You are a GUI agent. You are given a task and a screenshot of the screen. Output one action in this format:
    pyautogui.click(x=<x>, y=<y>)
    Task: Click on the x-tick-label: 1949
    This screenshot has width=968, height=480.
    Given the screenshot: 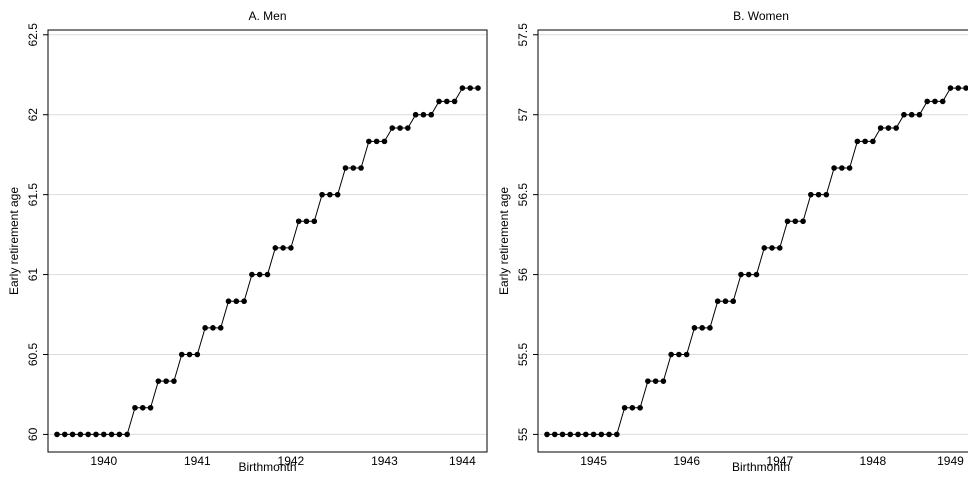 What is the action you would take?
    pyautogui.click(x=950, y=461)
    